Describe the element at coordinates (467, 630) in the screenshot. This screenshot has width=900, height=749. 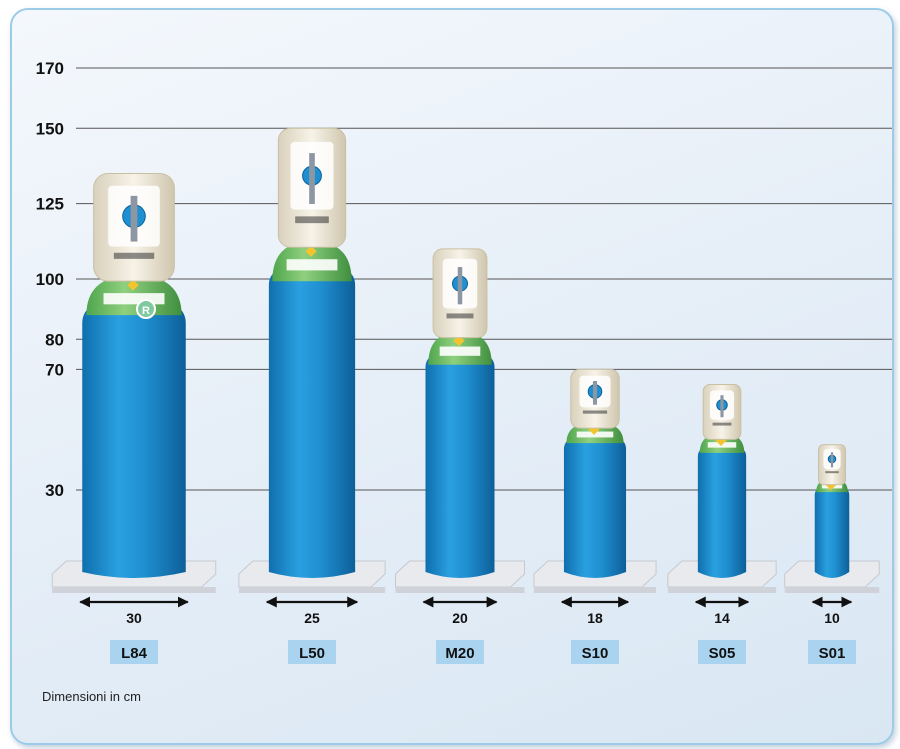
I see `labels-layer: 30 L84 25 L50 20 M20 18 S10 14 S05 10 S01` at that location.